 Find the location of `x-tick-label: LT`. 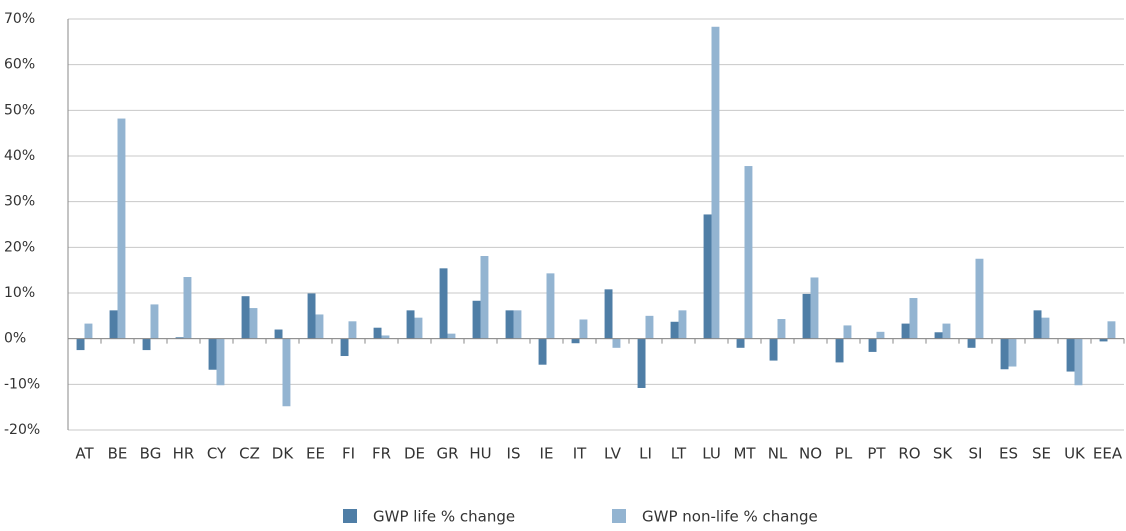

x-tick-label: LT is located at coordinates (679, 454).